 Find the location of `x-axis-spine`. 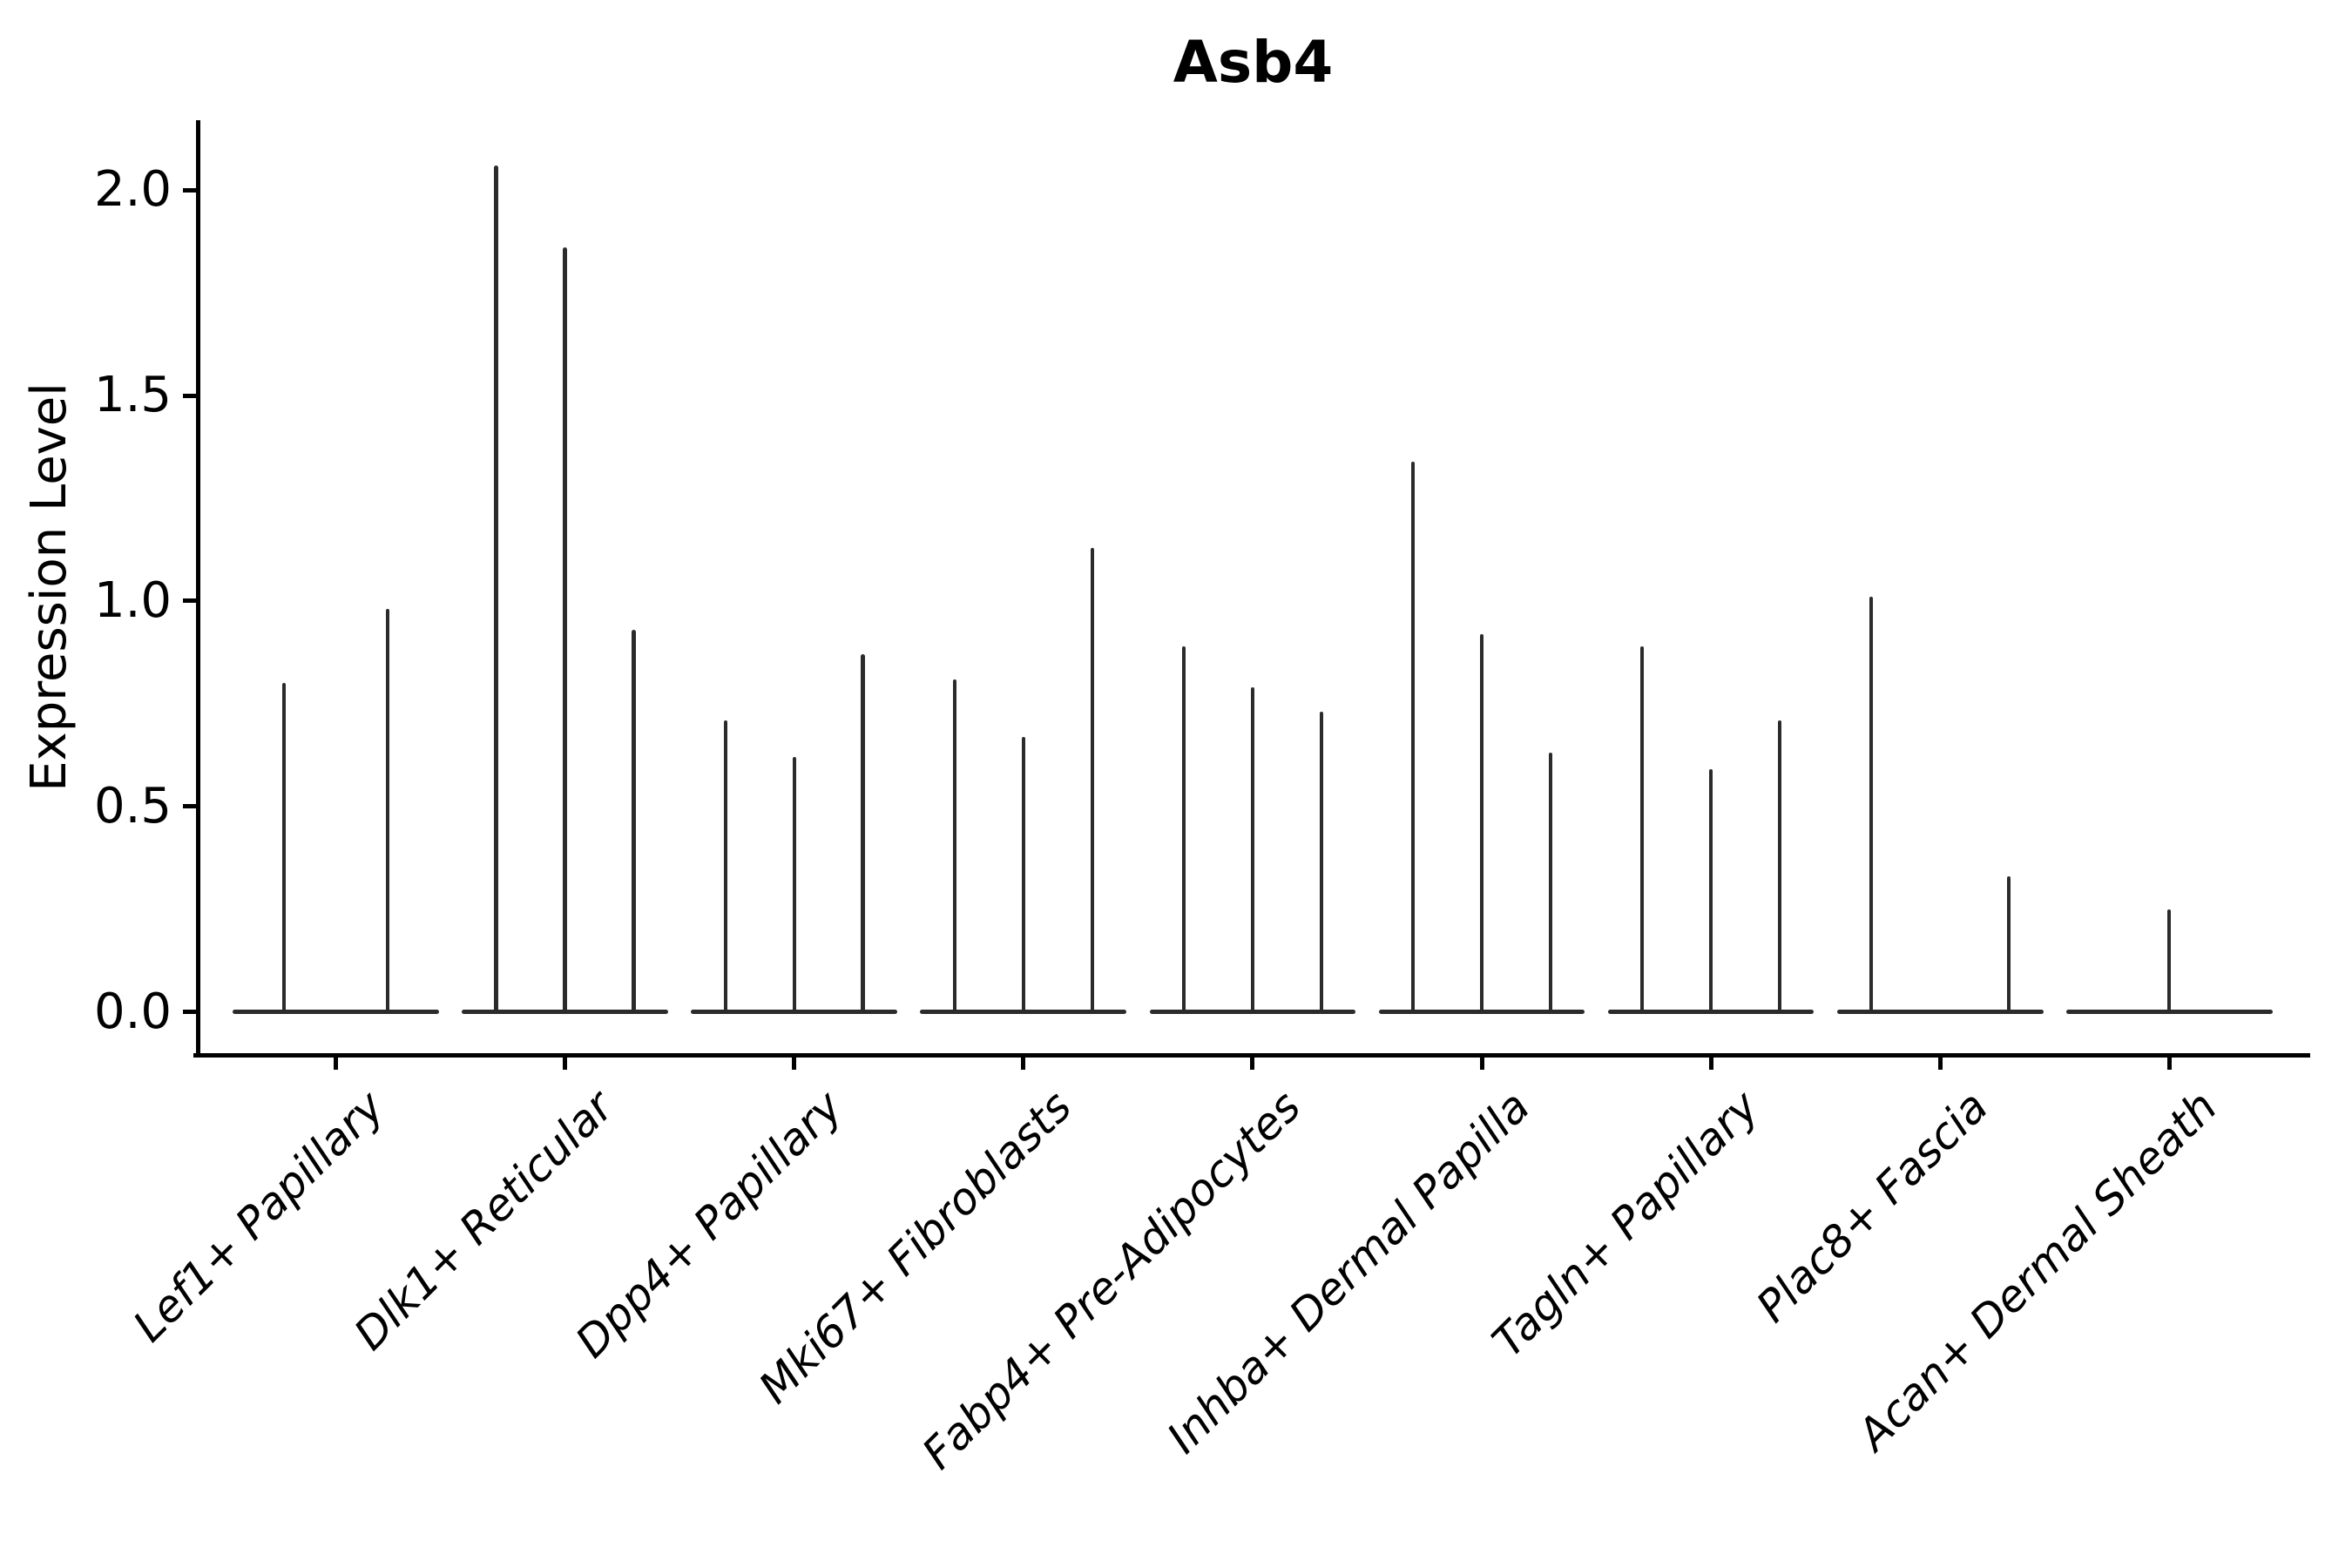

x-axis-spine is located at coordinates (1251, 1055).